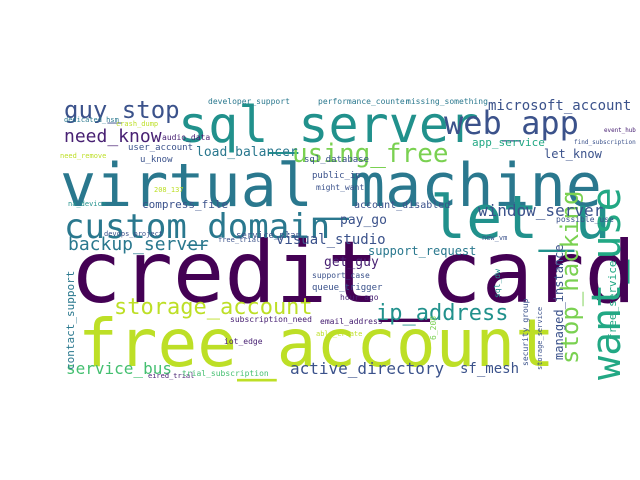 Image resolution: width=640 pixels, height=480 pixels. Describe the element at coordinates (370, 154) in the screenshot. I see `cloud-word: using_free` at that location.